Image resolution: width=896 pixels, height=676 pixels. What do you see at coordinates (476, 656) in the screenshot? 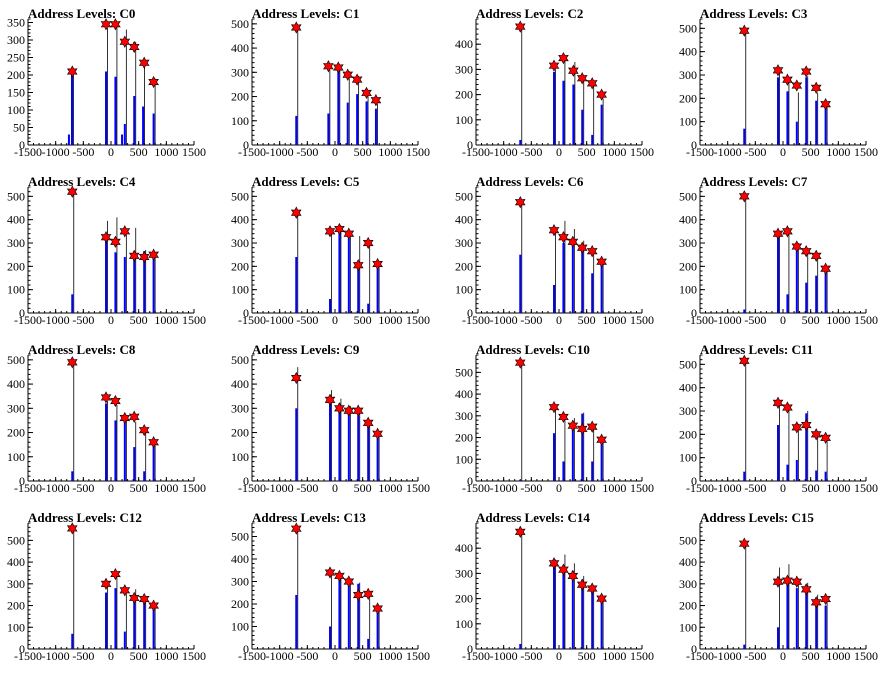
I see `x-tick-label: -1500` at bounding box center [476, 656].